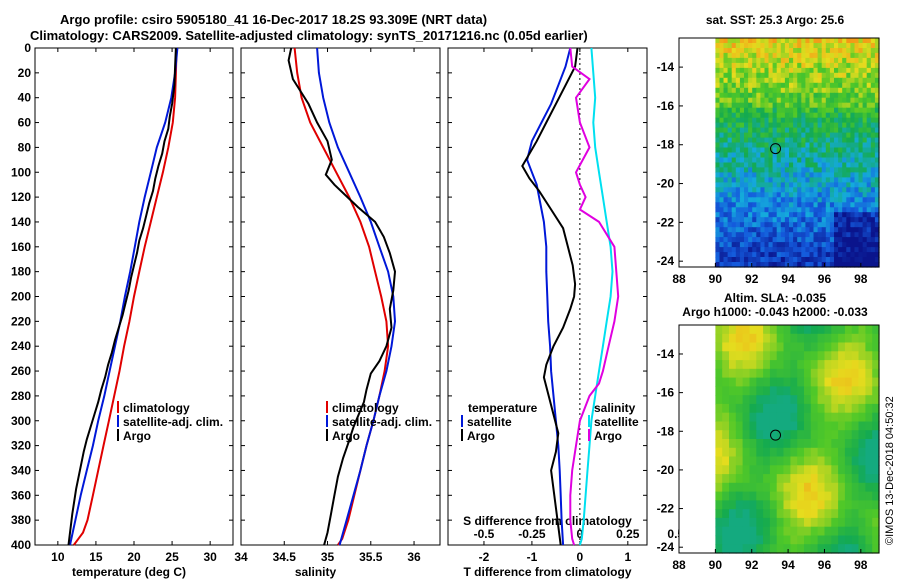 The width and height of the screenshot is (900, 580). I want to click on y-tick-label: 60, so click(25, 123).